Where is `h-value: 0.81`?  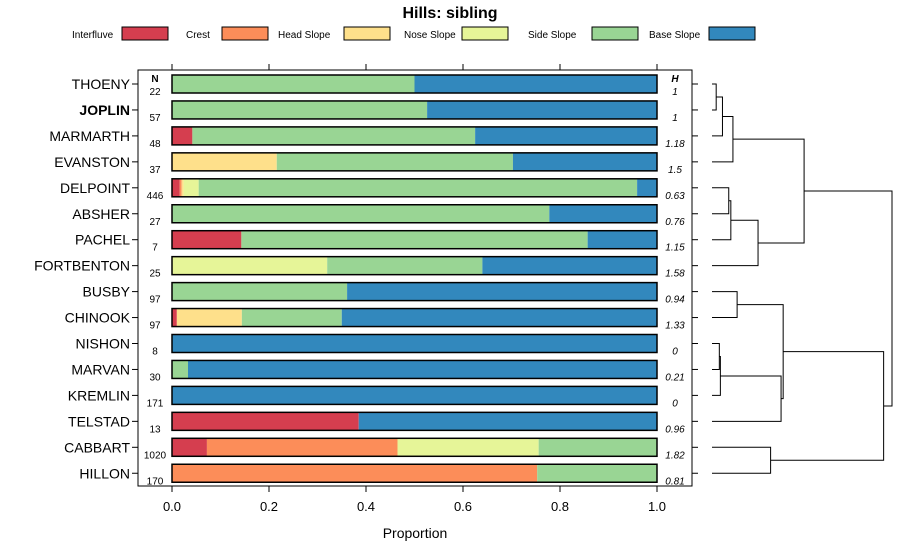
h-value: 0.81 is located at coordinates (674, 481).